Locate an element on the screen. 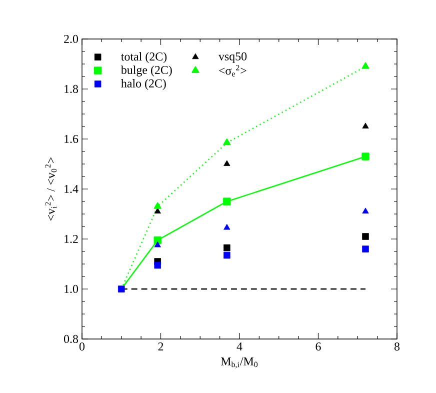  x-axis-title: M$_{b,i}$/M$_{0}$ is located at coordinates (239, 362).